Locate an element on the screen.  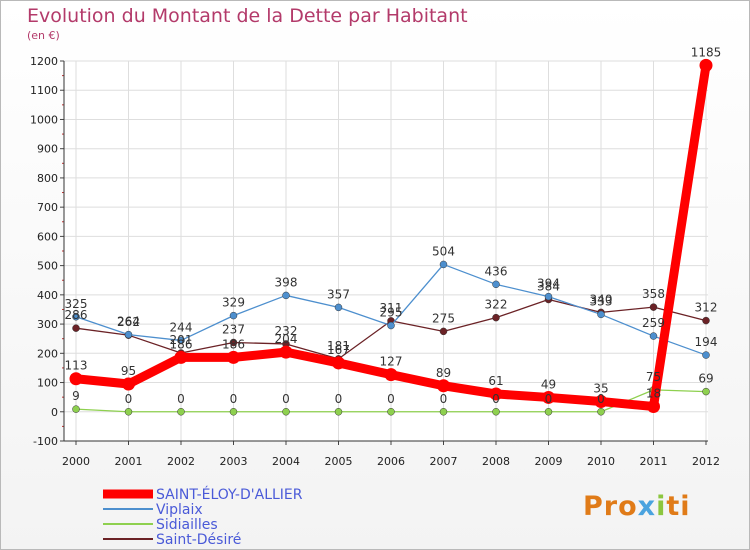
data-label: 186 is located at coordinates (233, 344).